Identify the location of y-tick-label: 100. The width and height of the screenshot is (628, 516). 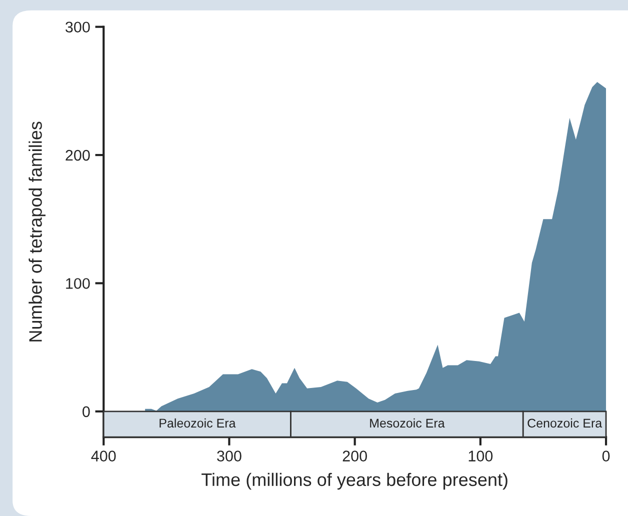
(78, 283).